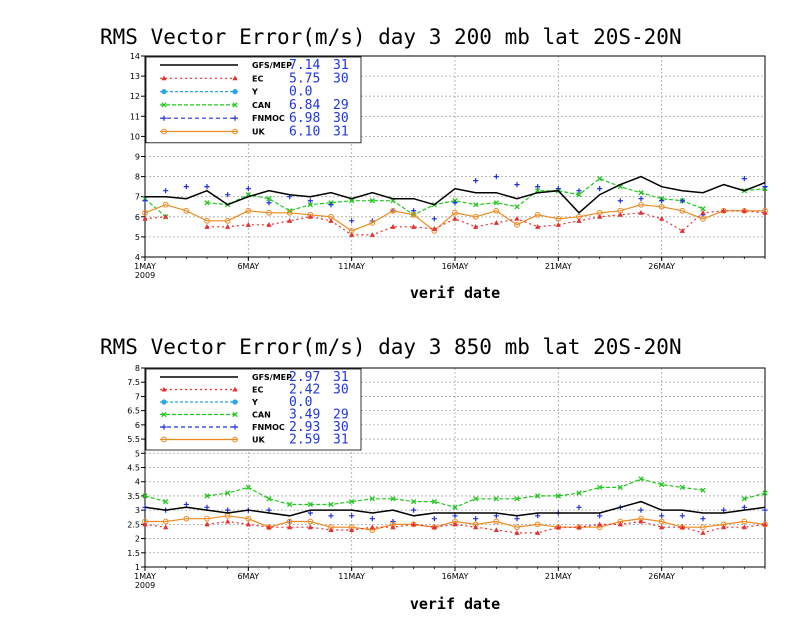 The height and width of the screenshot is (622, 800). Describe the element at coordinates (257, 390) in the screenshot. I see `legend-label-ec: EC` at that location.